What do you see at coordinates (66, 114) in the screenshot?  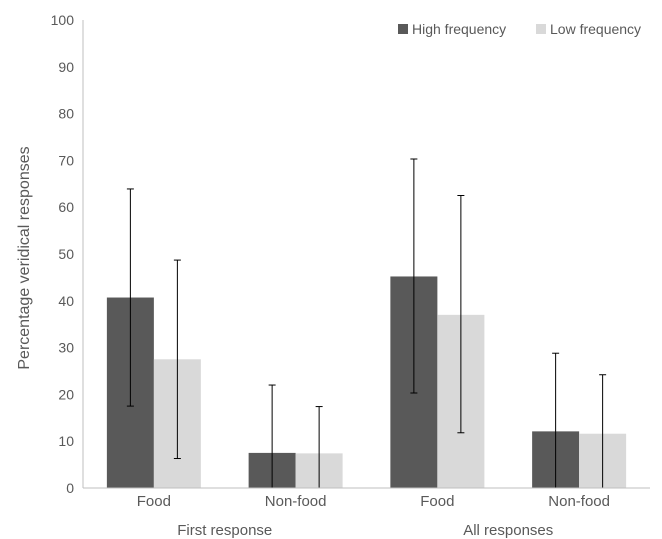 I see `y-tick-label: 80` at bounding box center [66, 114].